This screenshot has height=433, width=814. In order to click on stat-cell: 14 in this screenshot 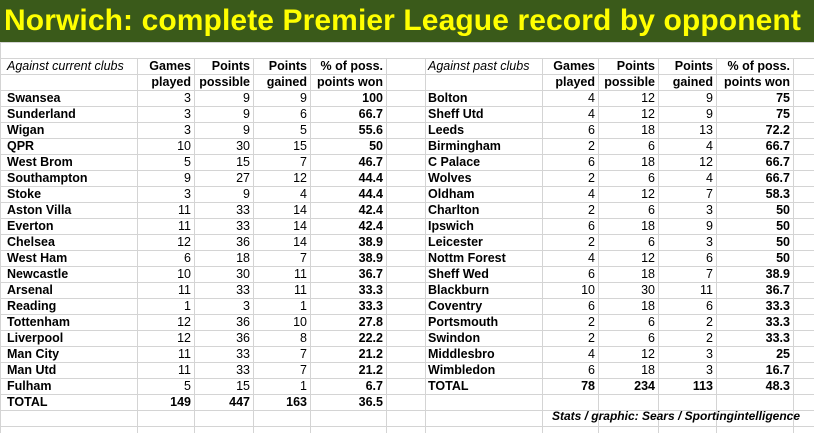, I will do `click(300, 210)`.